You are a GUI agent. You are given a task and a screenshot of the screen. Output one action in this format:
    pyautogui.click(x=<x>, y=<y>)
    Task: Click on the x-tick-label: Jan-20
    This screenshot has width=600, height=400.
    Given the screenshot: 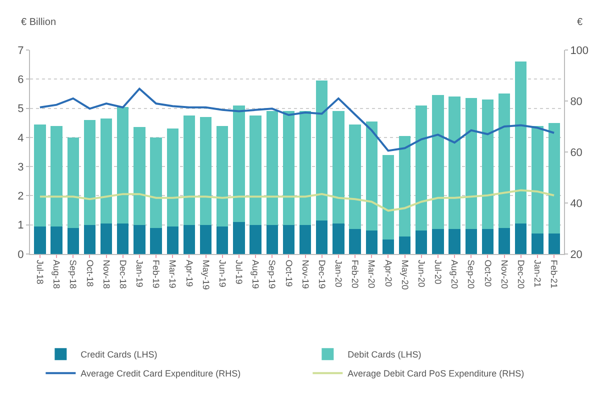 What is the action you would take?
    pyautogui.click(x=339, y=274)
    